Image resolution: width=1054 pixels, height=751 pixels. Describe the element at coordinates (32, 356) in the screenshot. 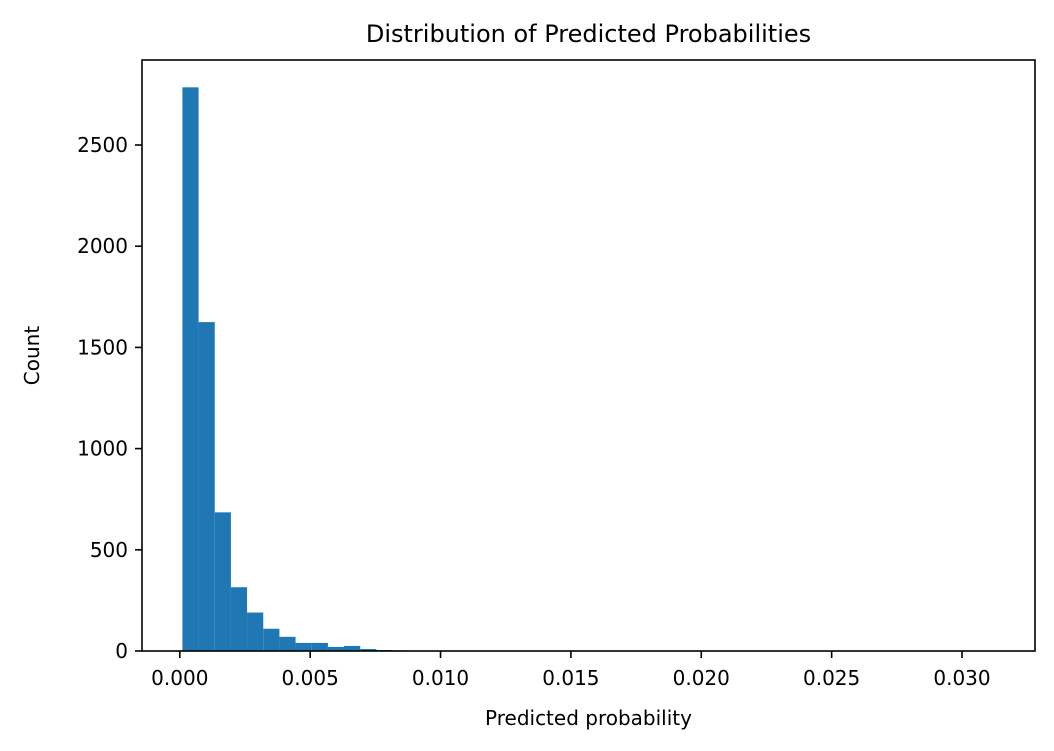

I see `y-axis-title: Count` at that location.